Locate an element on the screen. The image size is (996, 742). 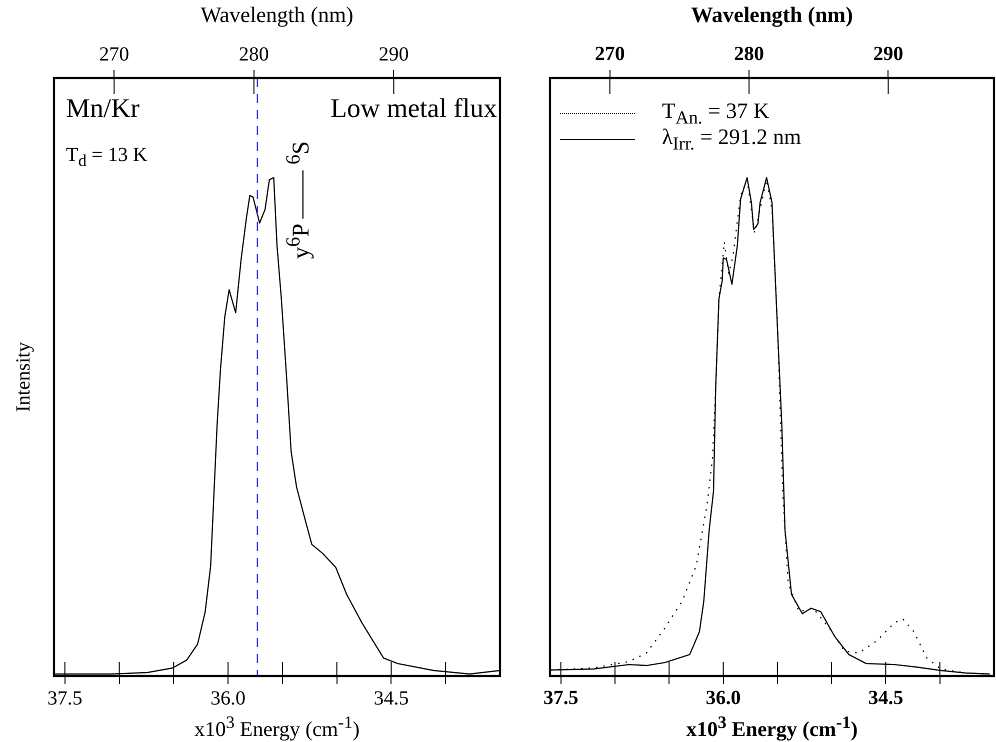
text: T$_{d}$ = 13 K is located at coordinates (107, 157).